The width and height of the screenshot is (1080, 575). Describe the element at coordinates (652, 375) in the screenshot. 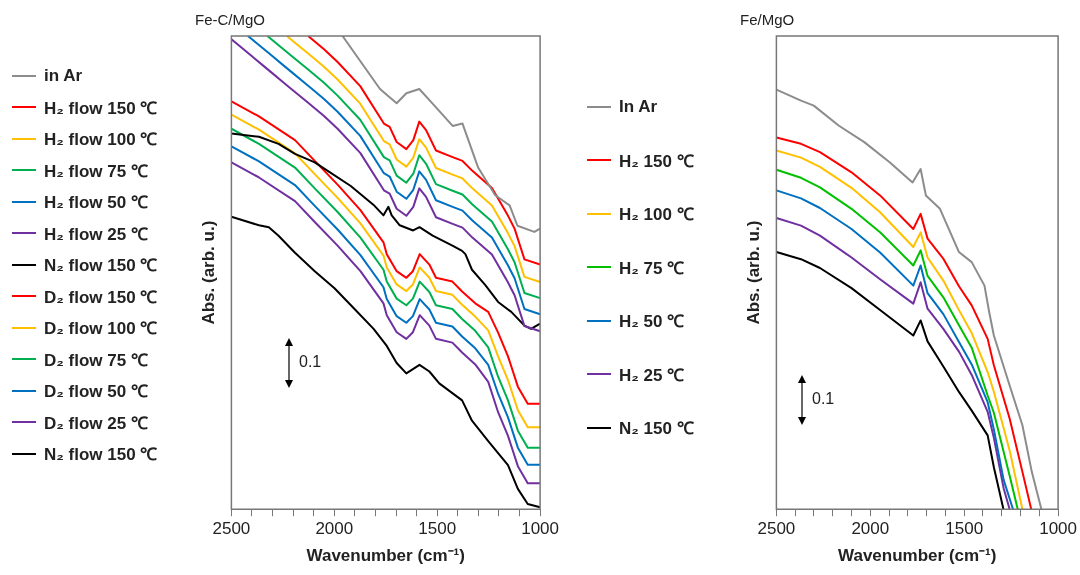

I see `legend-label: H₂ 25 ℃` at that location.